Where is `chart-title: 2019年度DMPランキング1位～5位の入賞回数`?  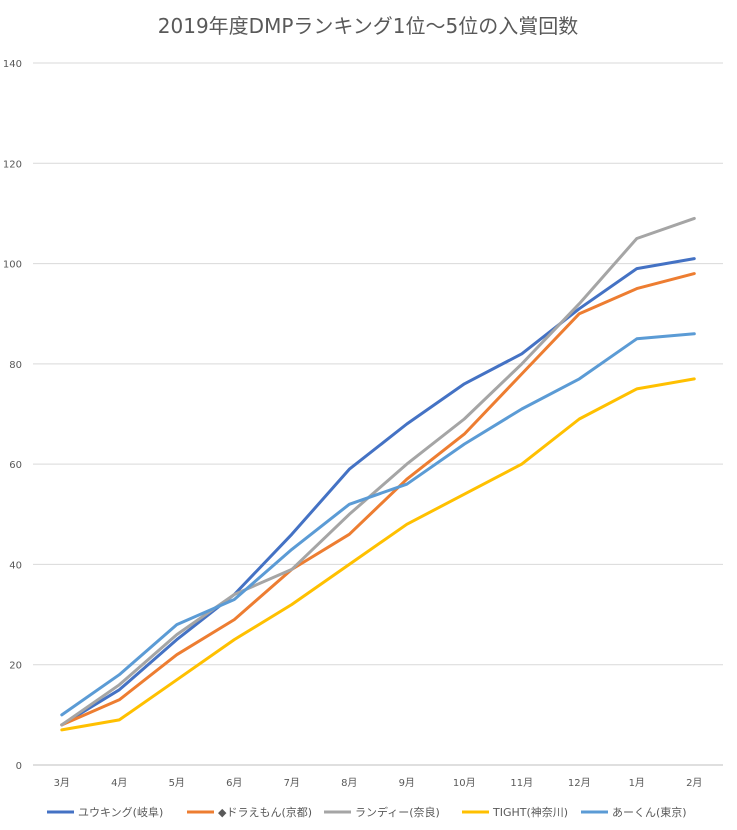
chart-title: 2019年度DMPランキング1位～5位の入賞回数 is located at coordinates (368, 26).